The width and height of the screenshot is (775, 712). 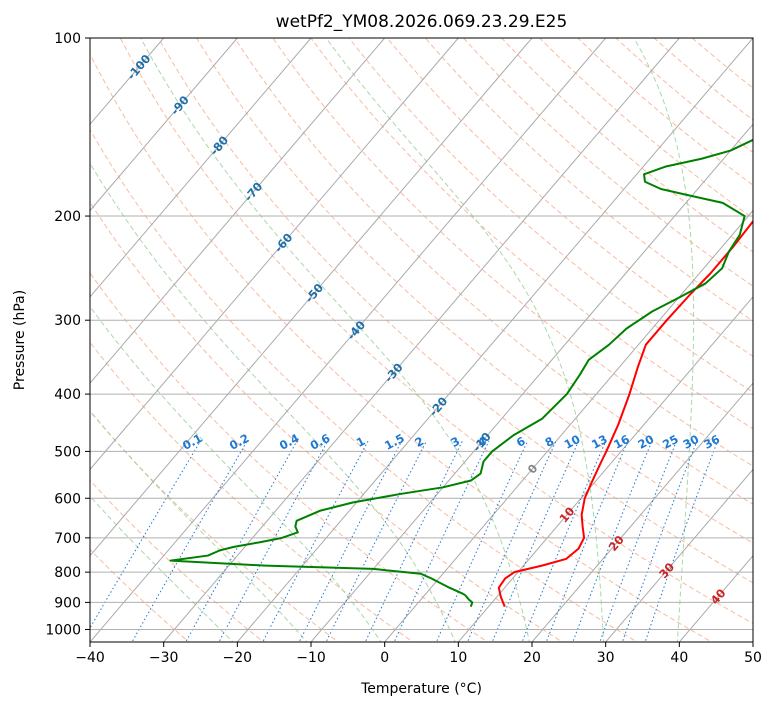 What do you see at coordinates (63, 630) in the screenshot?
I see `y-tick-label: 1000` at bounding box center [63, 630].